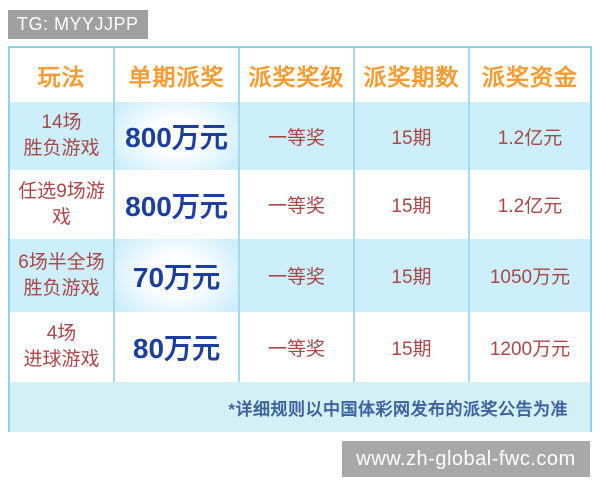  What do you see at coordinates (398, 409) in the screenshot?
I see `footnote-text: *详细规则以中国体彩网发布的派奖公告为准` at bounding box center [398, 409].